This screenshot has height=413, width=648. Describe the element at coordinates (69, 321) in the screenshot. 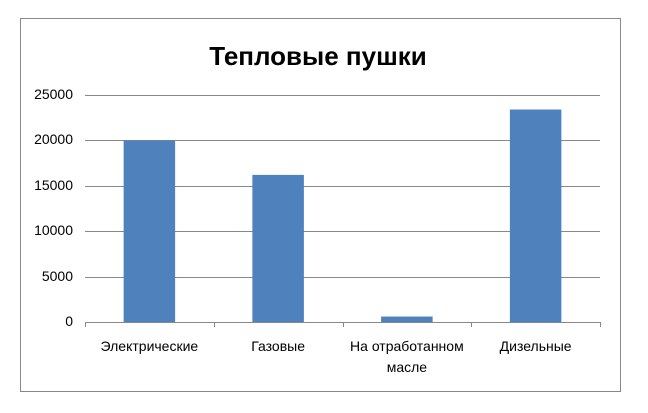

I see `y-tick-label: 0` at that location.